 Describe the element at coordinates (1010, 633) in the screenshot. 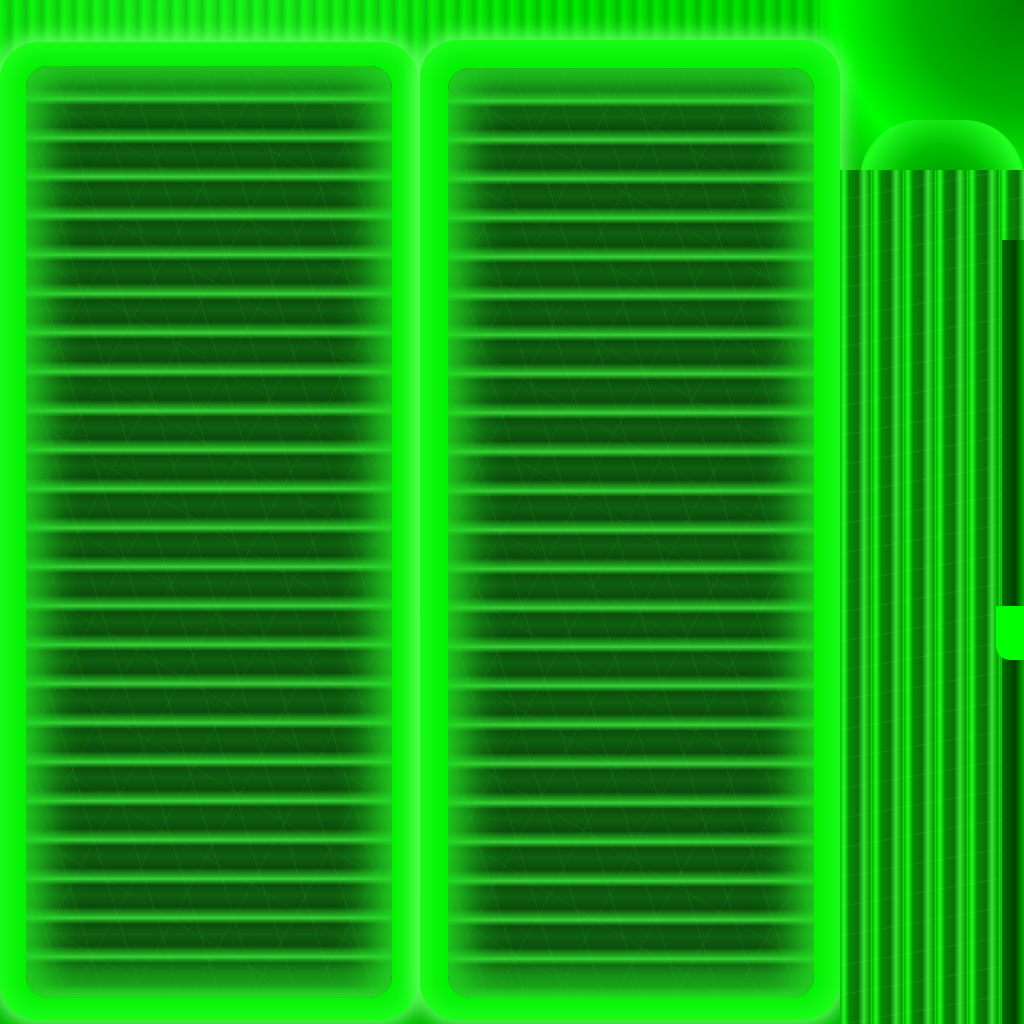

I see `strip-notch` at that location.